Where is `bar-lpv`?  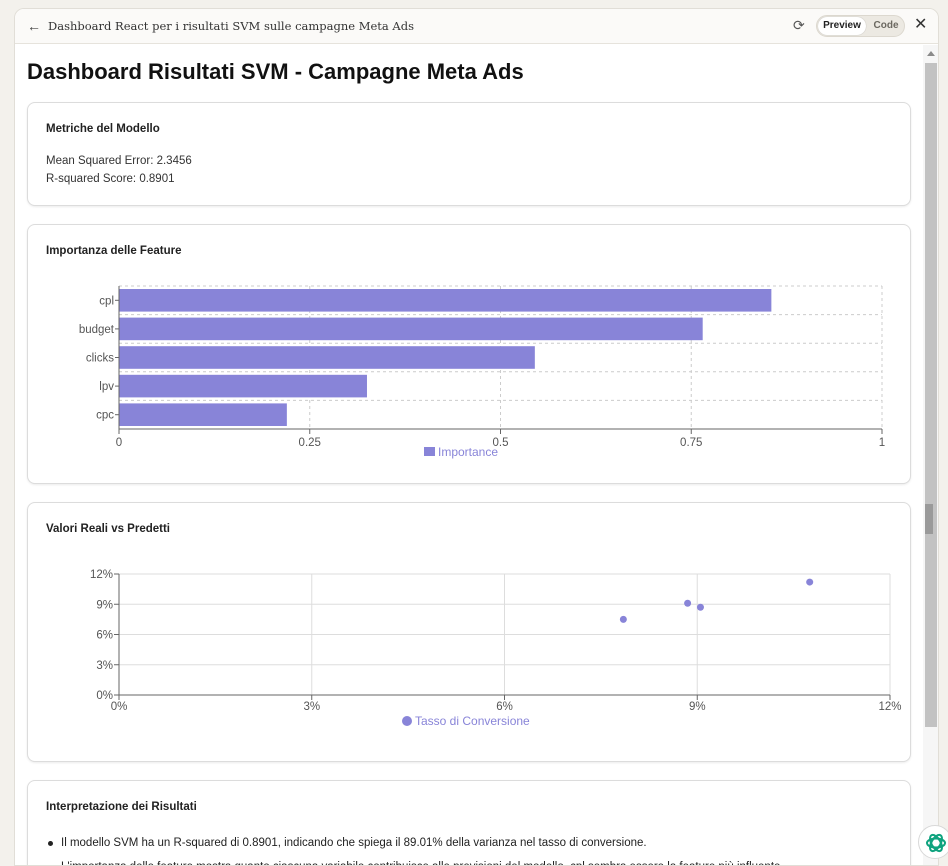
bar-lpv is located at coordinates (243, 386).